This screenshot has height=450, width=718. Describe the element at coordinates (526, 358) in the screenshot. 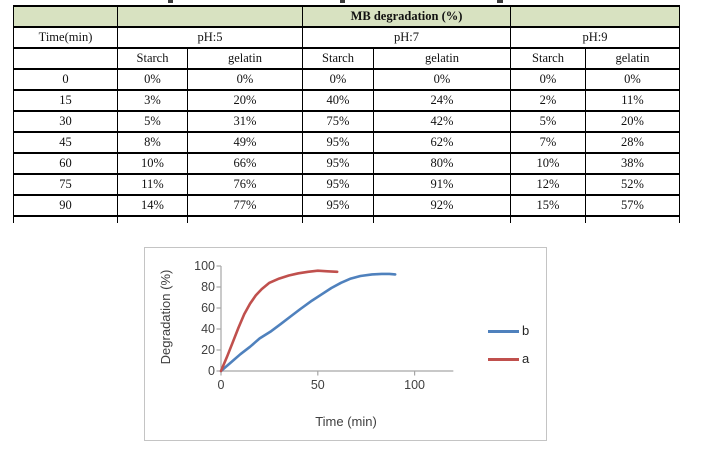

I see `legend-label-a: a` at that location.